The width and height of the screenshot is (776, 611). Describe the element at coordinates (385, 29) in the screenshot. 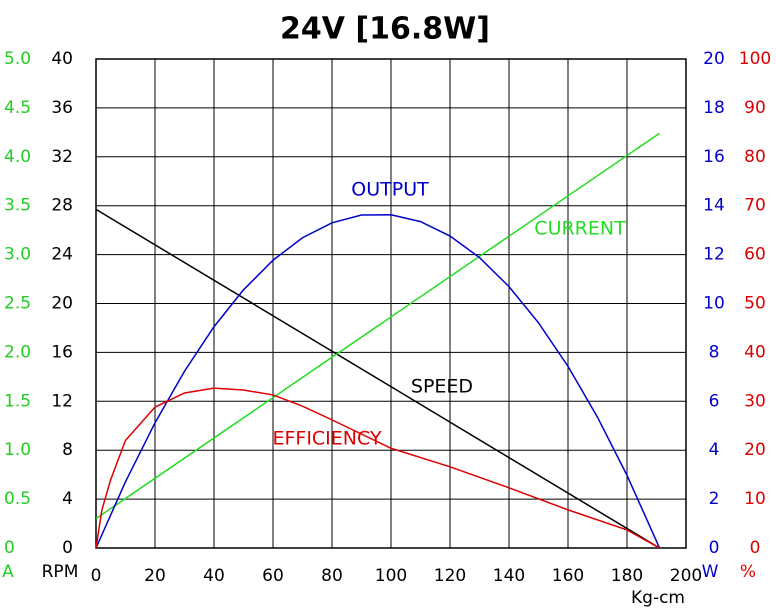

I see `chart-title: 24V [16.8W]` at that location.